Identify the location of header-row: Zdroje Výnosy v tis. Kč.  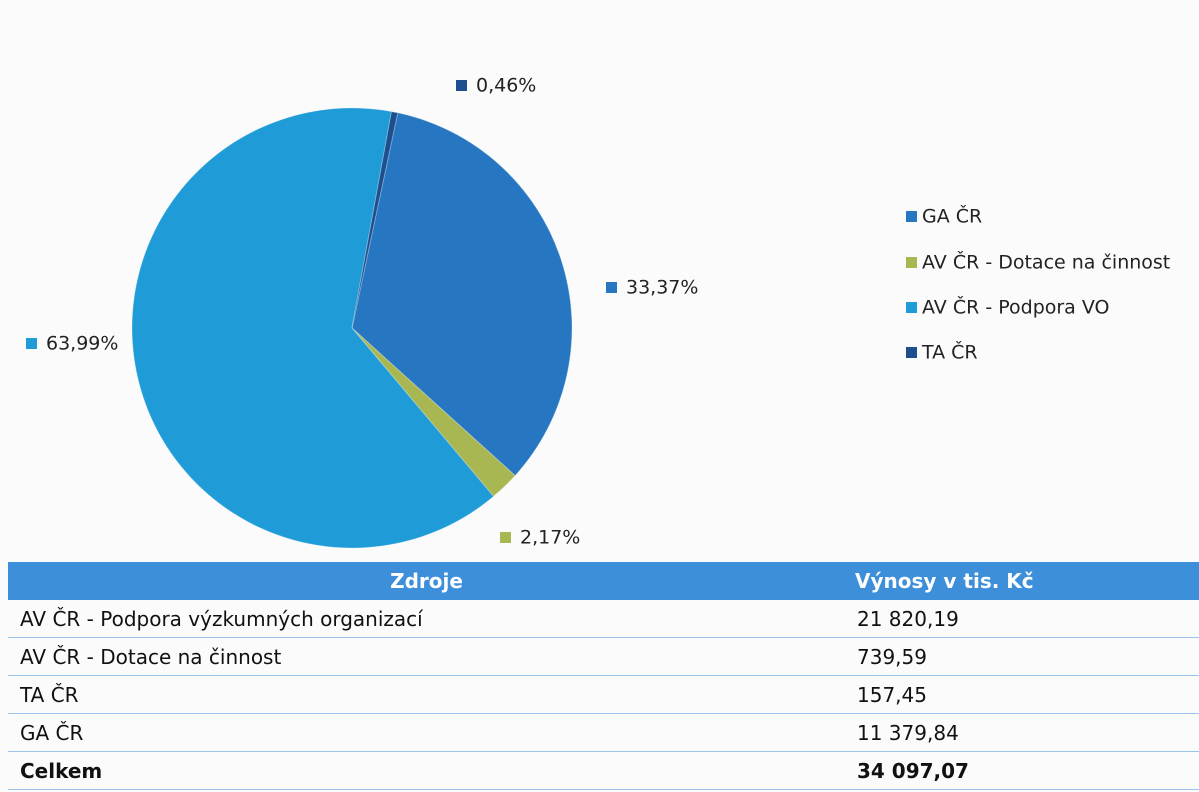
(603, 581).